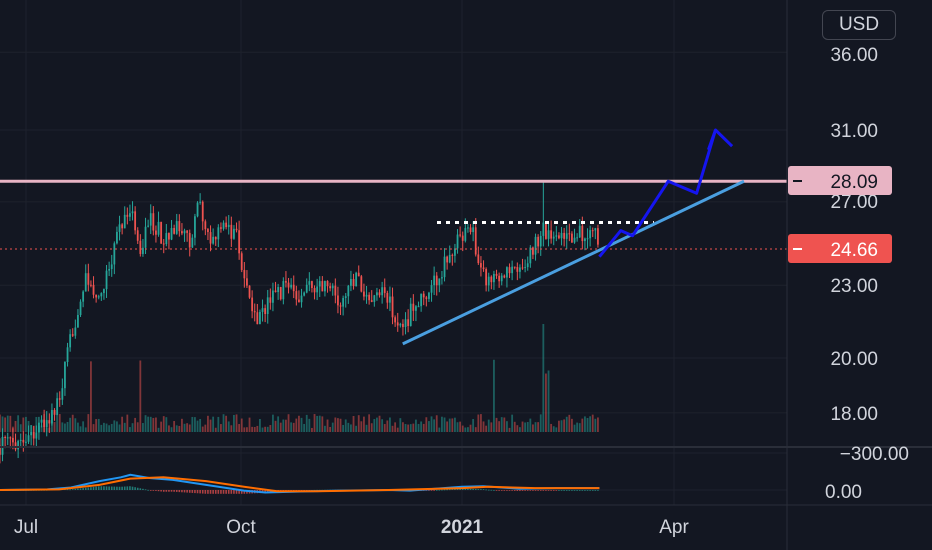  What do you see at coordinates (859, 25) in the screenshot?
I see `currency-button: USD` at bounding box center [859, 25].